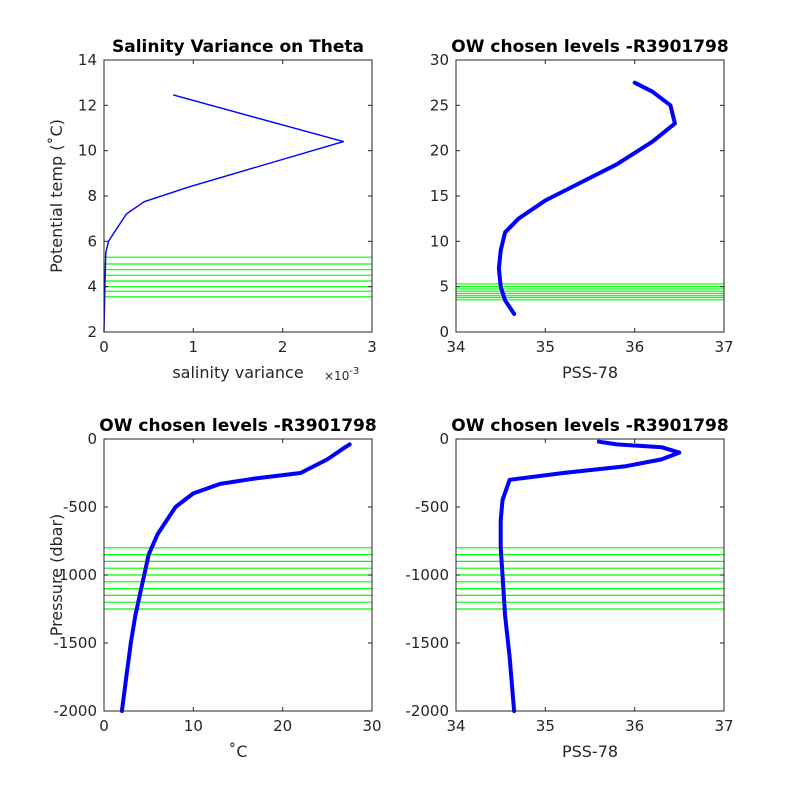  What do you see at coordinates (589, 47) in the screenshot?
I see `salinity-theta-title: OW chosen levels -R3901798` at bounding box center [589, 47].